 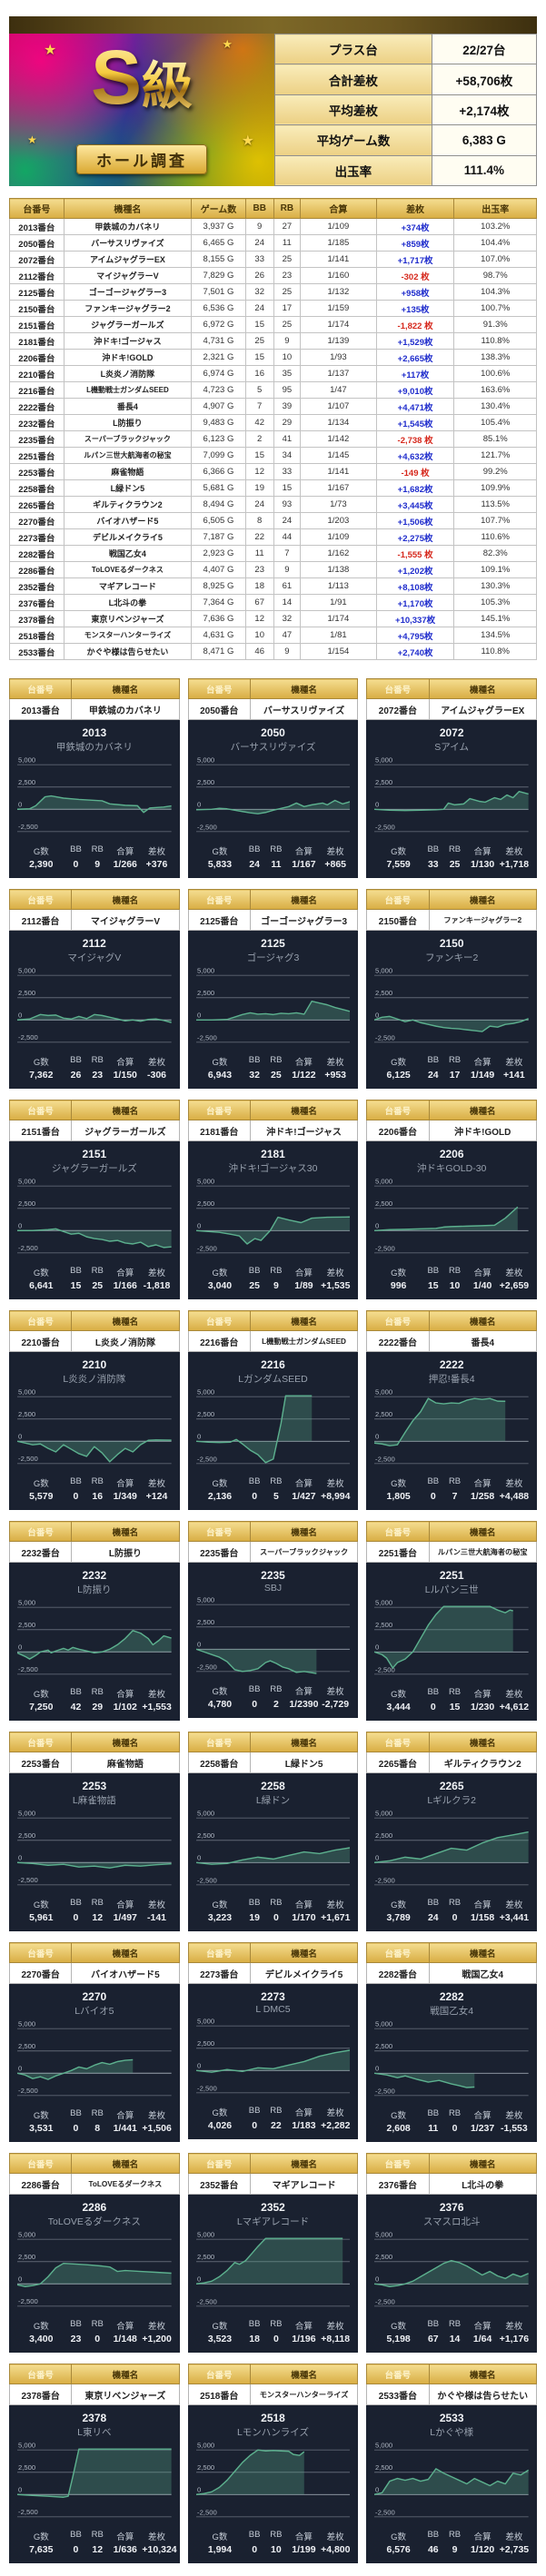 I want to click on chart-subtitle: L炎炎ノ消防隊, so click(x=94, y=1380).